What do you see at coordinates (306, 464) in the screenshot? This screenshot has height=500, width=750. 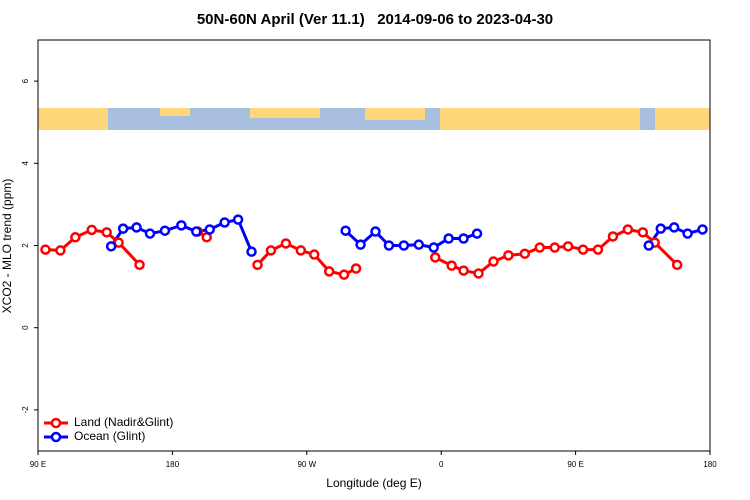 I see `x-tick-label: 90 W` at bounding box center [306, 464].